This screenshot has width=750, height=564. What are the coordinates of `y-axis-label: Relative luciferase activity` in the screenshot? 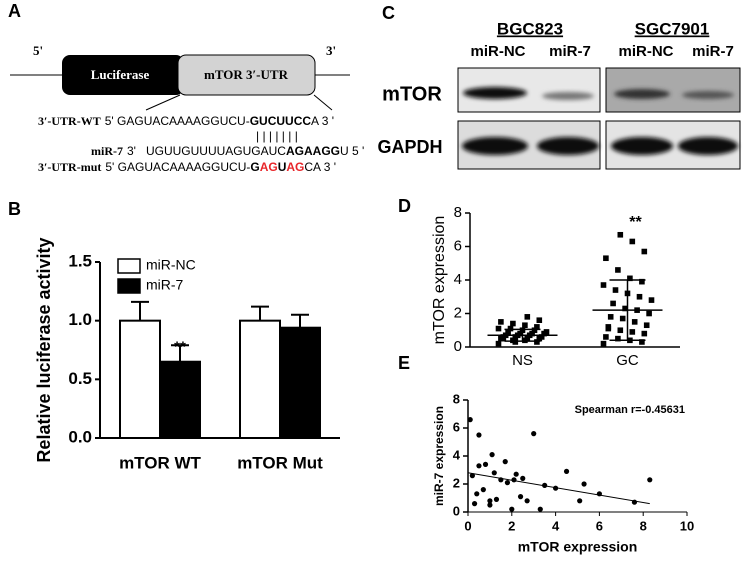 It's located at (44, 349).